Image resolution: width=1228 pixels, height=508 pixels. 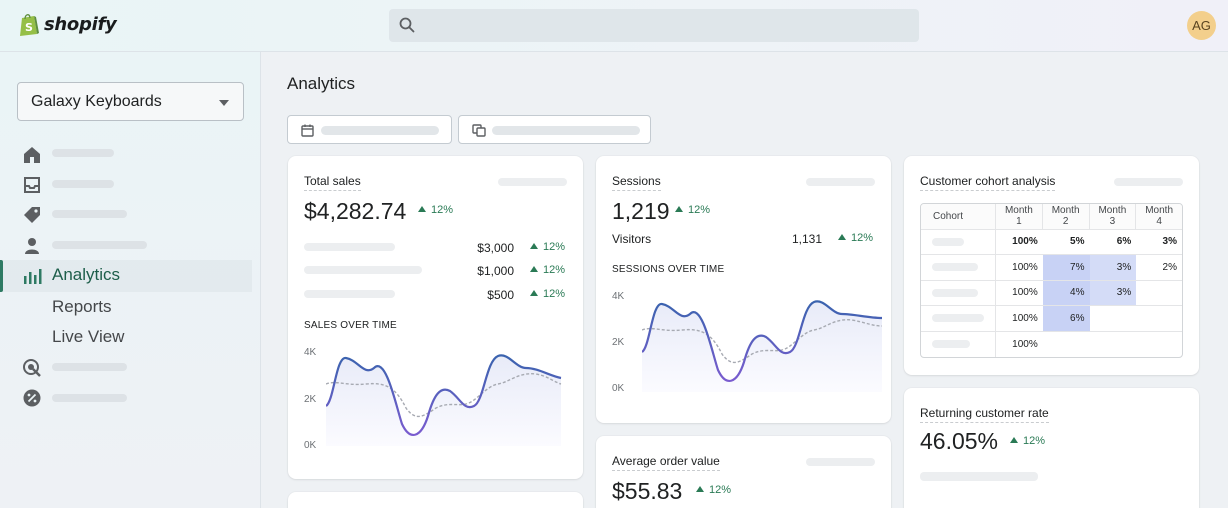 What do you see at coordinates (743, 472) in the screenshot?
I see `average-order-value-card: Average order value $55.83 12%` at bounding box center [743, 472].